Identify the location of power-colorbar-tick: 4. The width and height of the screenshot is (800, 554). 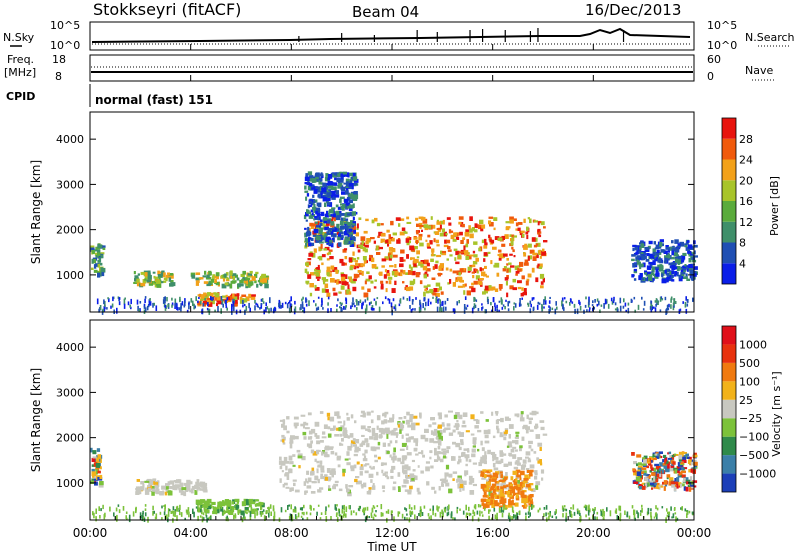
(742, 263).